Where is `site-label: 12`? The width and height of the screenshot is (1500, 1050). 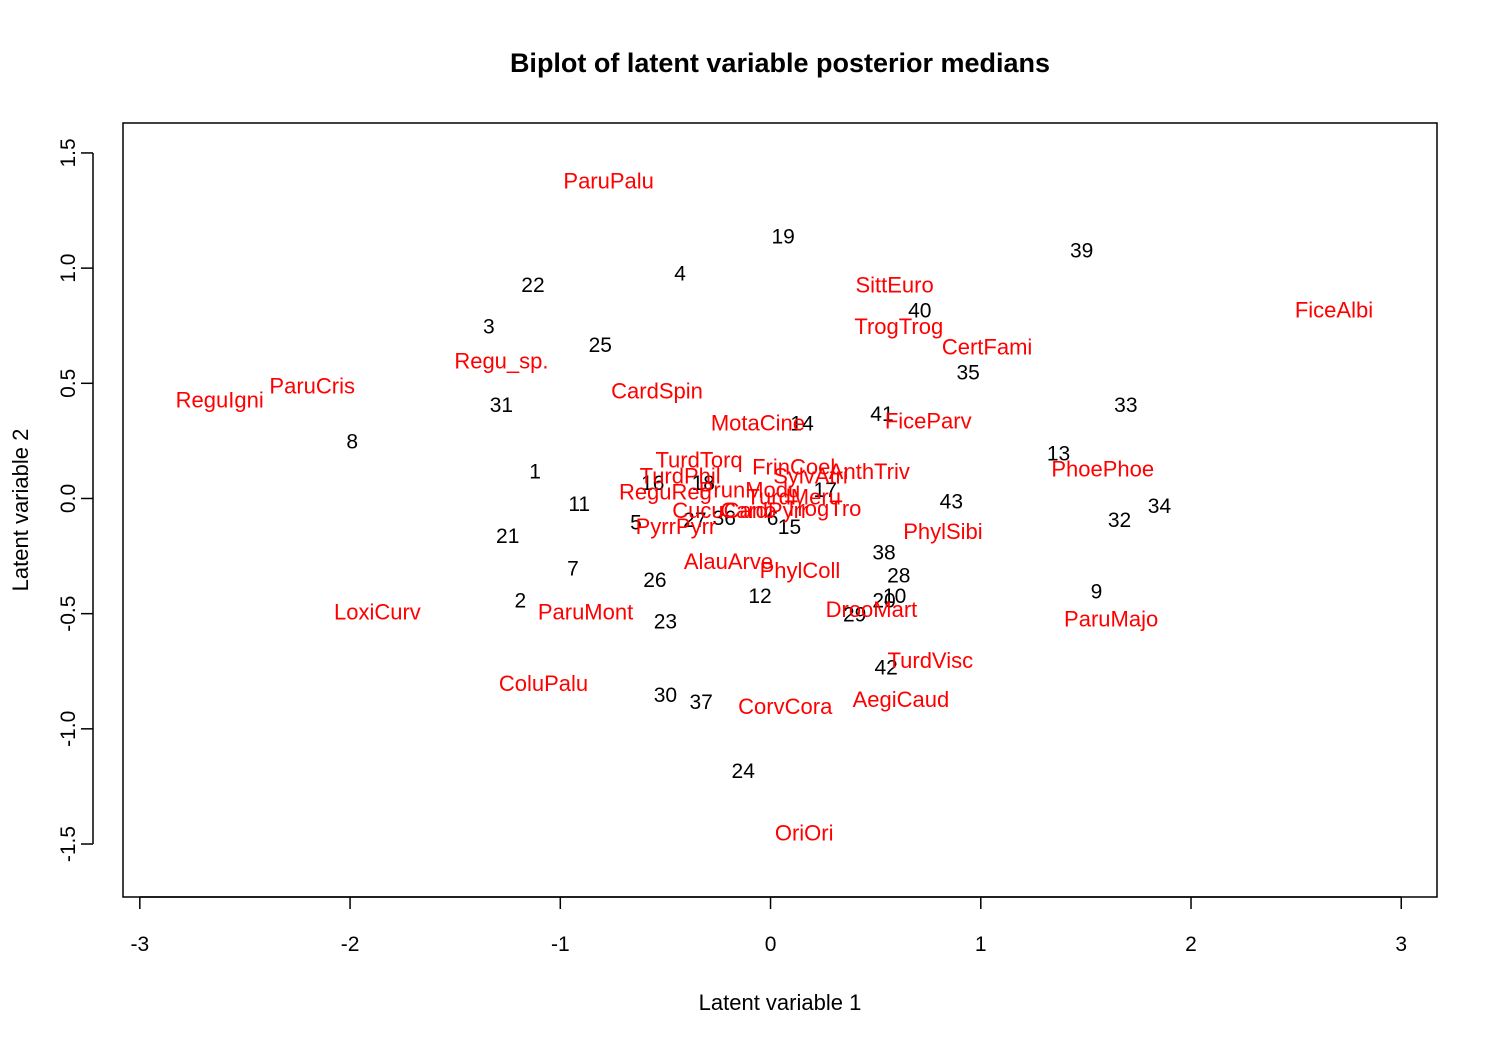 site-label: 12 is located at coordinates (759, 596).